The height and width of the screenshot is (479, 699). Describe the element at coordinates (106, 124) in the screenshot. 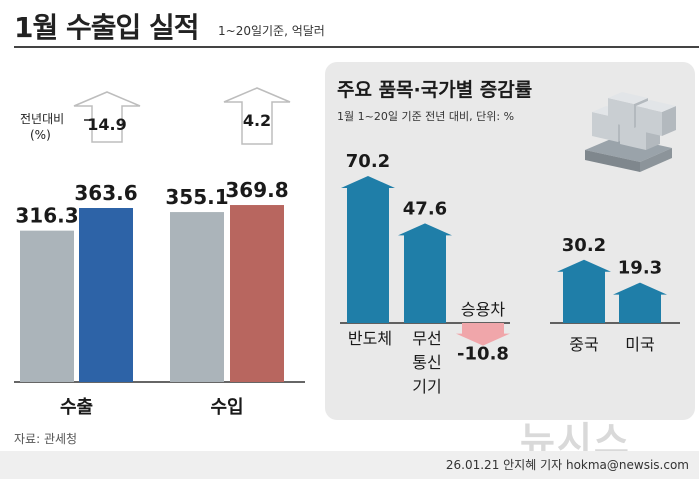

I see `change-value: 14.9` at that location.